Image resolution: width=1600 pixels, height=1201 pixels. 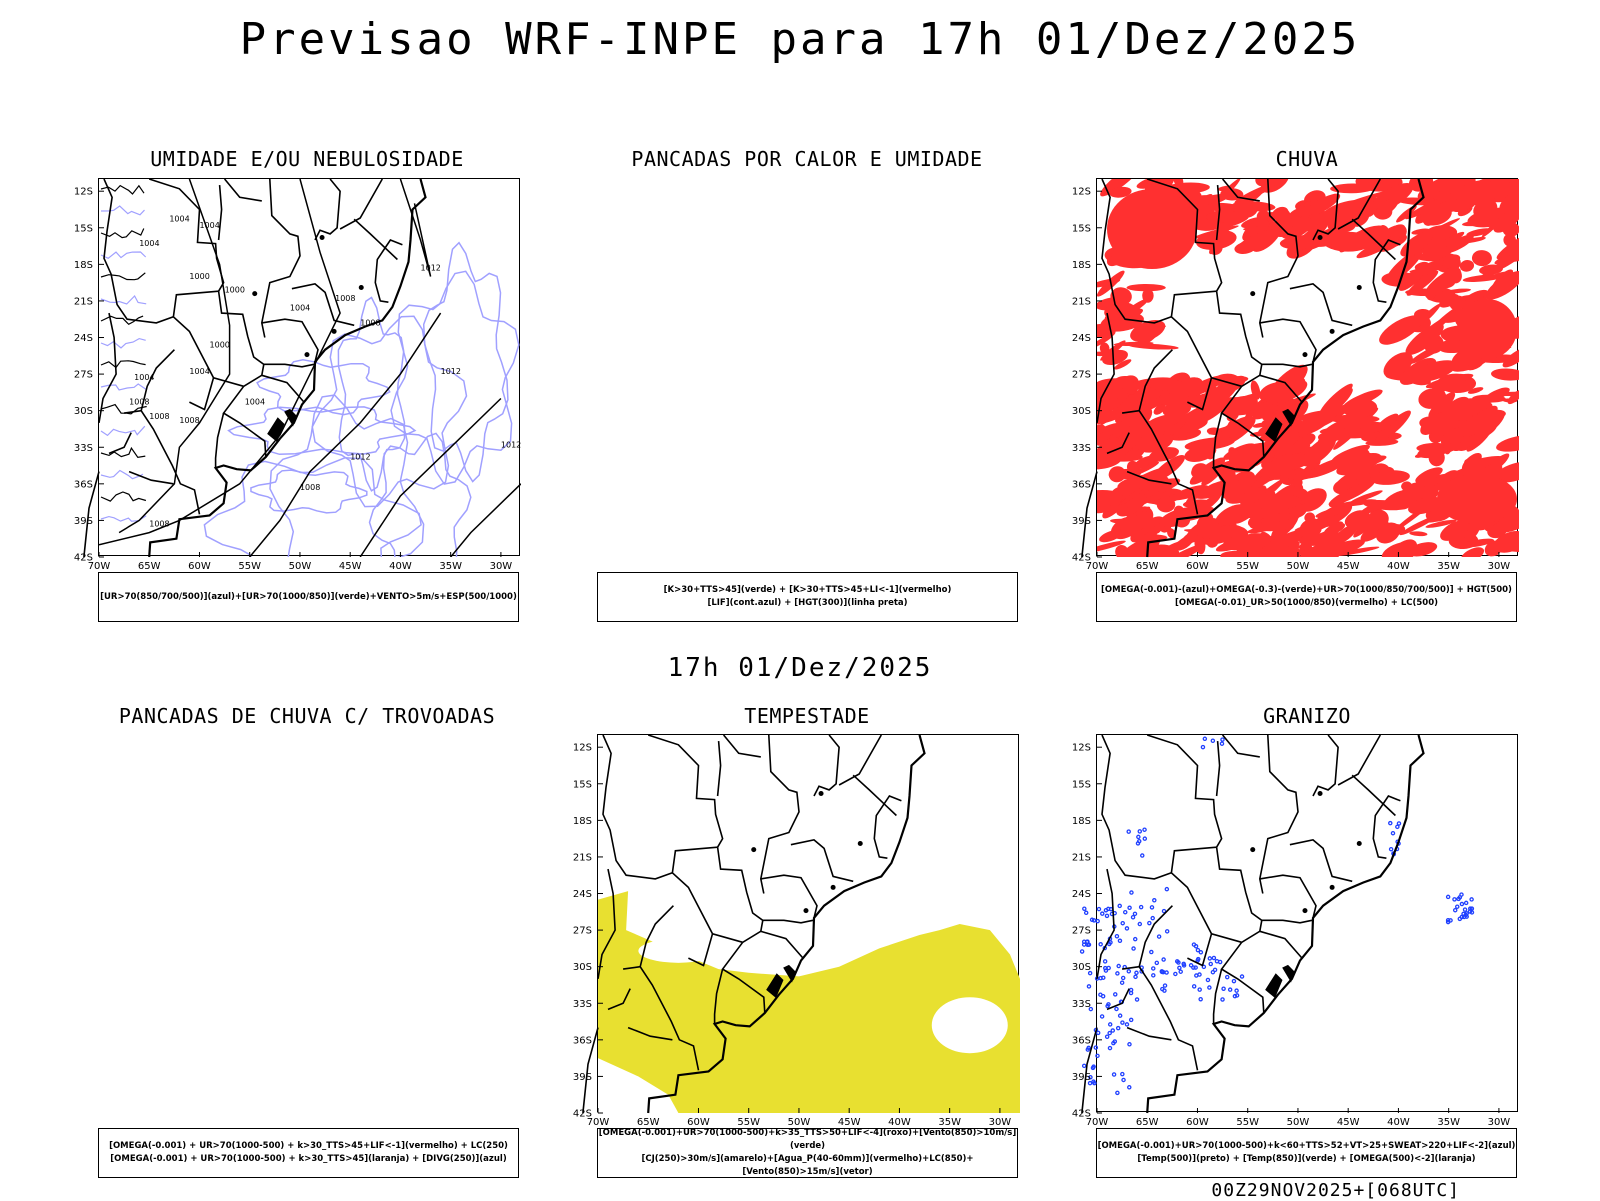 What do you see at coordinates (1081, 931) in the screenshot?
I see `lat-tick-label: 27S` at bounding box center [1081, 931].